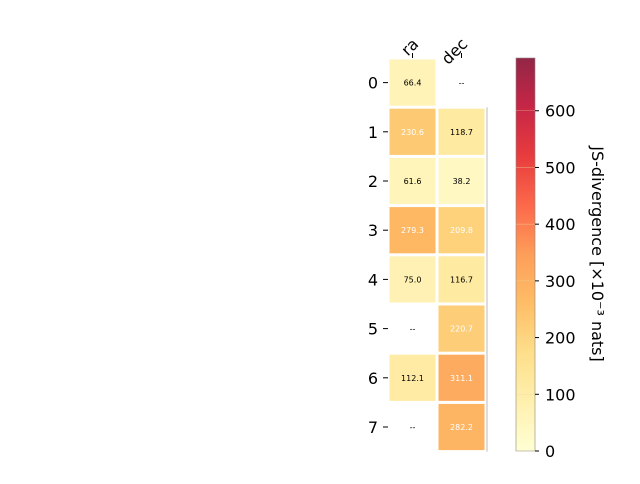 The height and width of the screenshot is (484, 640). I want to click on cell-label: 116.7, so click(461, 279).